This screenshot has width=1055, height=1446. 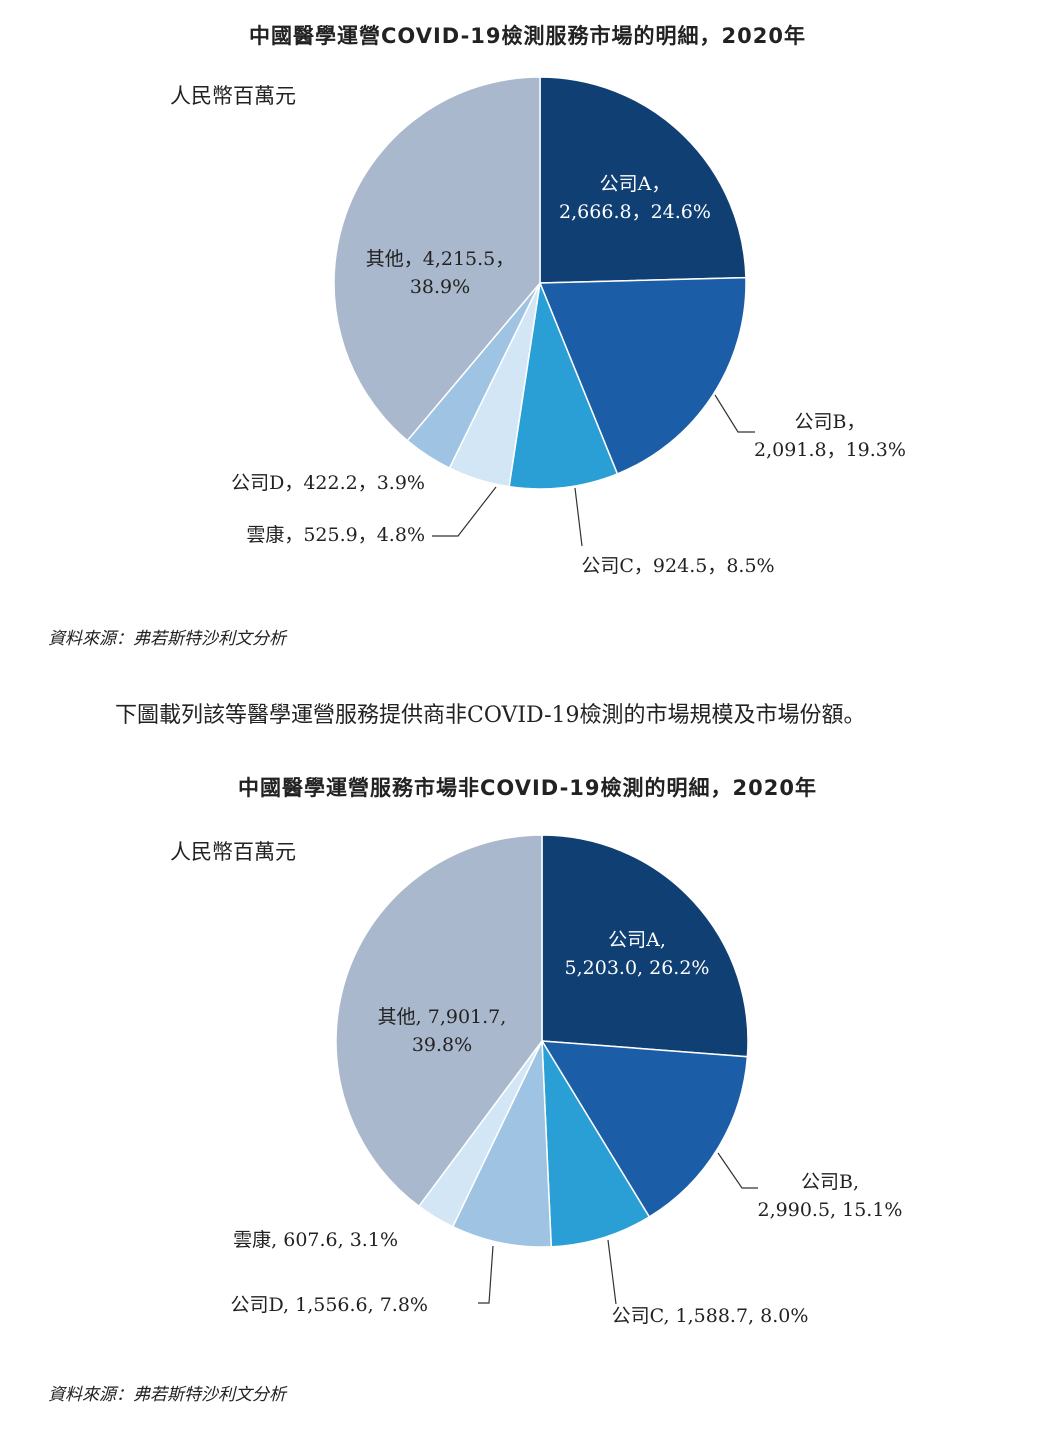 What do you see at coordinates (442, 1045) in the screenshot?
I see `data-label-others: 39.8%` at bounding box center [442, 1045].